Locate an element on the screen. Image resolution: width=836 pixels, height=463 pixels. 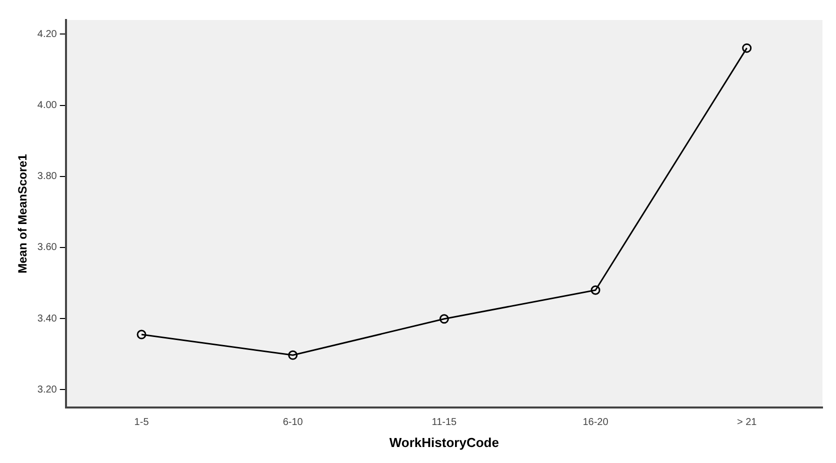
y-tick-label: 3.60 is located at coordinates (47, 248).